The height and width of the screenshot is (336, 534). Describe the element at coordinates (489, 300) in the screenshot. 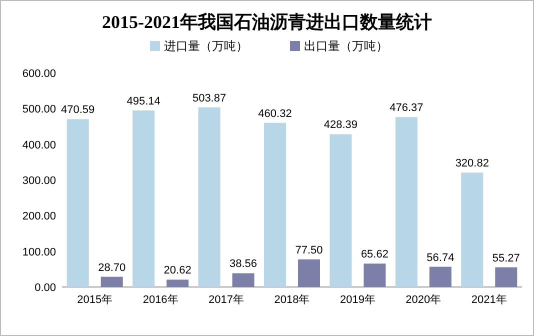

I see `x-tick-label: 2021年` at that location.